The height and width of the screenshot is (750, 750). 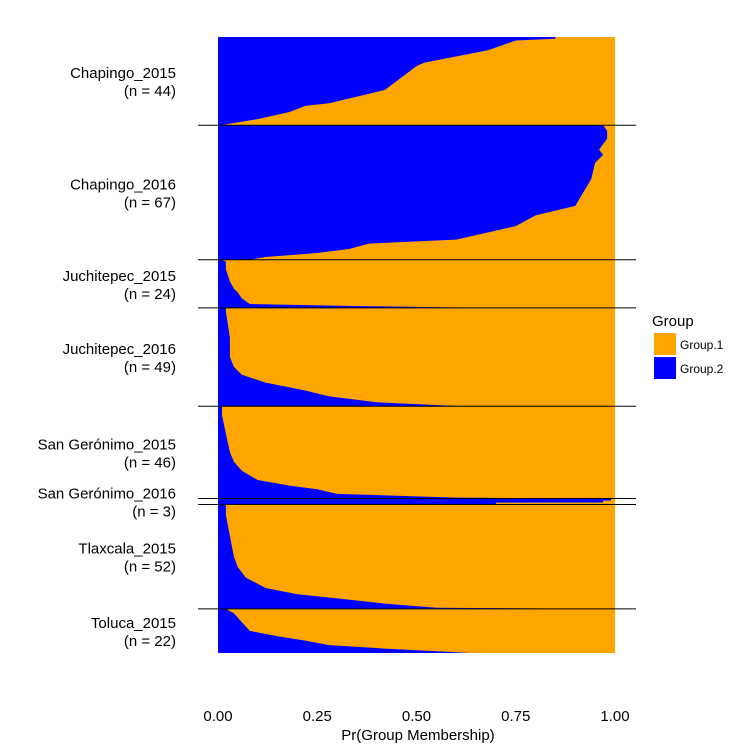 I want to click on panel-chapingo-2016, so click(x=416, y=192).